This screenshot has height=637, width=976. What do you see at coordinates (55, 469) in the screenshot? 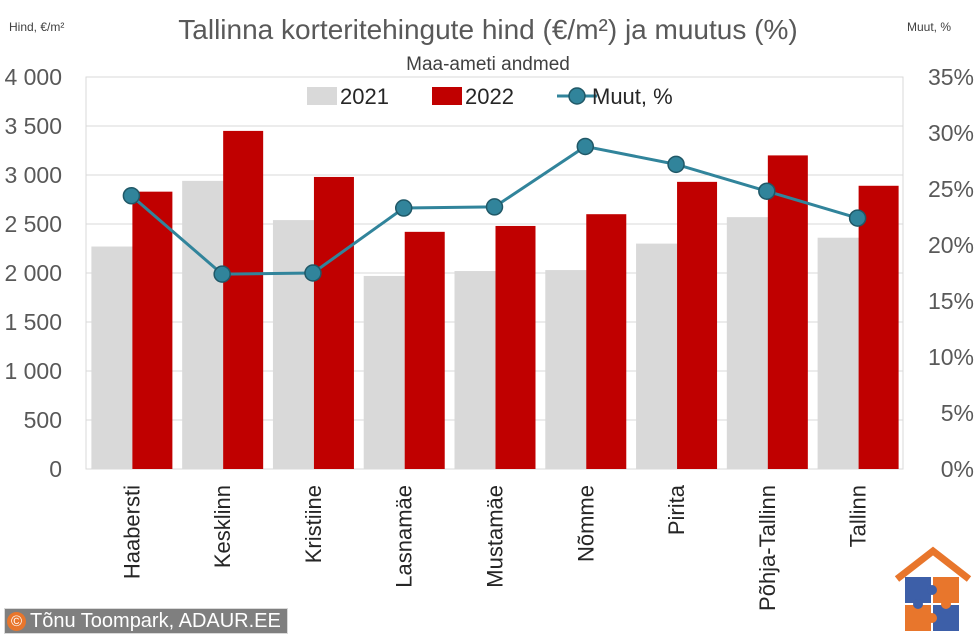
I see `left-tick-label: 0` at bounding box center [55, 469].